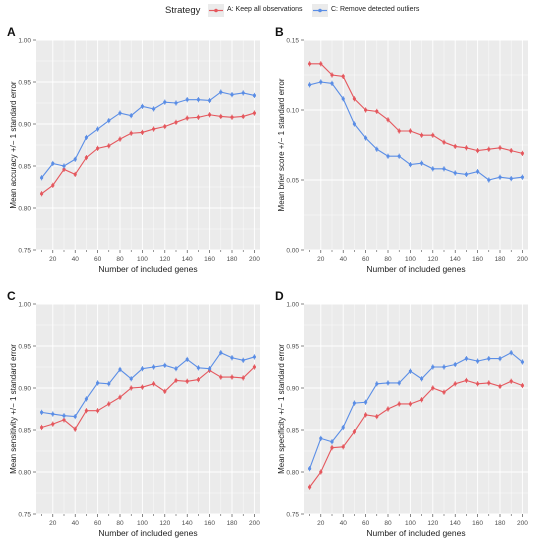 Image resolution: width=536 pixels, height=550 pixels. Describe the element at coordinates (522, 523) in the screenshot. I see `x-tick-label: 200` at that location.